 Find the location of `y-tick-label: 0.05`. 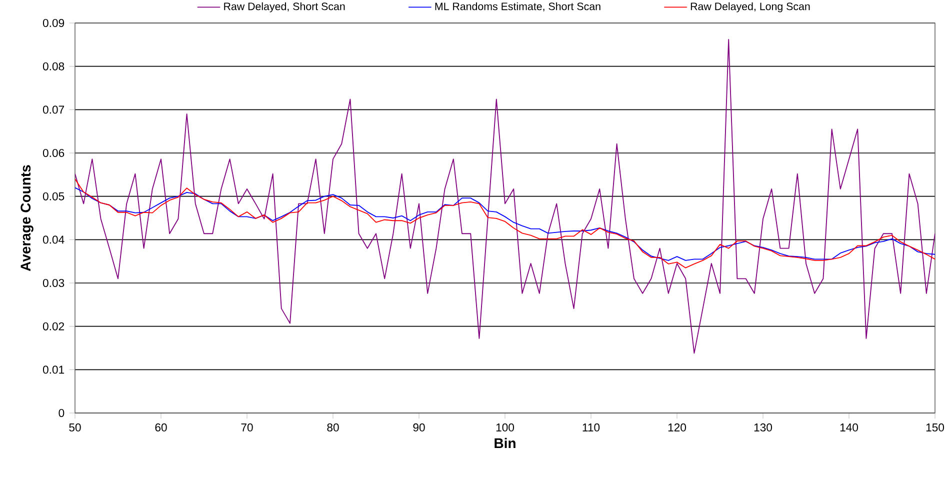

y-tick-label: 0.05 is located at coordinates (53, 196).